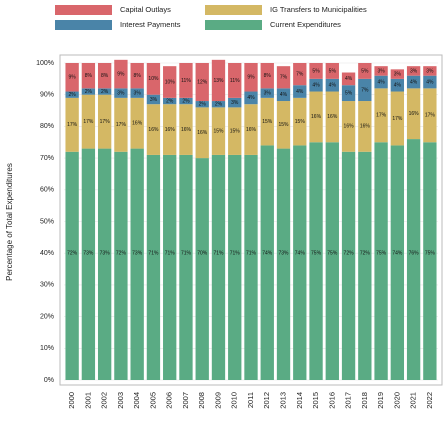 This screenshot has height=423, width=446. What do you see at coordinates (234, 400) in the screenshot?
I see `x-tick-label: 2010` at bounding box center [234, 400].